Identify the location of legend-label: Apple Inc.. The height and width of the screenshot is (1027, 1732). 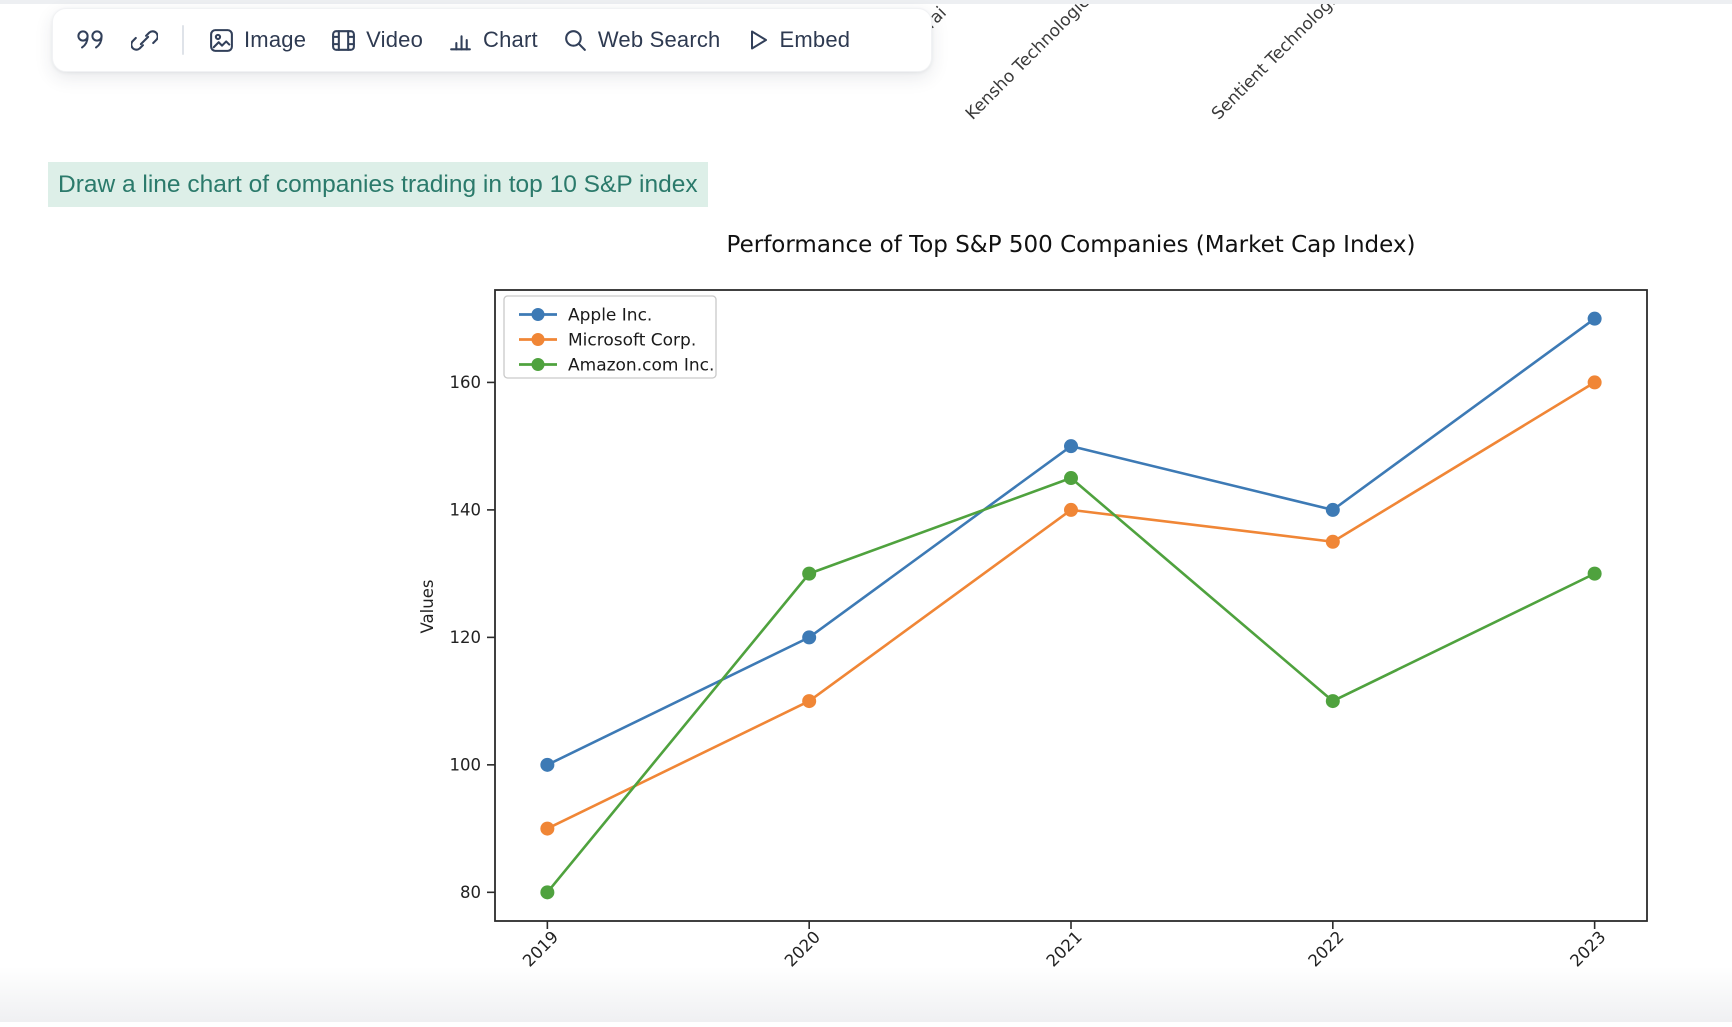
(610, 316).